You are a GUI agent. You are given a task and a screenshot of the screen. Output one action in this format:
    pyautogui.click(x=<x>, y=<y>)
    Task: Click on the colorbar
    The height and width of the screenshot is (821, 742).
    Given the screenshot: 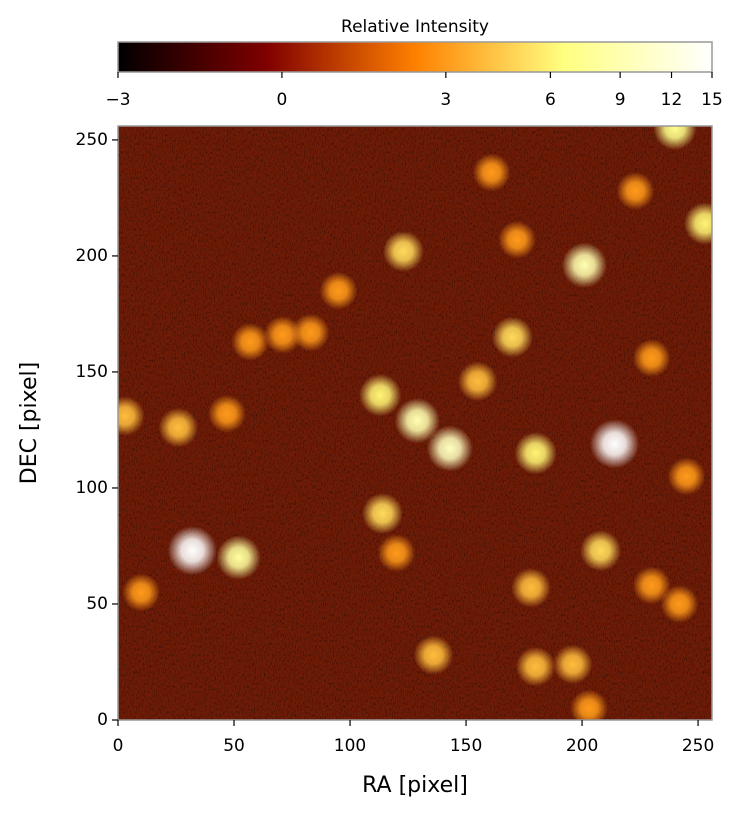 What is the action you would take?
    pyautogui.click(x=415, y=57)
    